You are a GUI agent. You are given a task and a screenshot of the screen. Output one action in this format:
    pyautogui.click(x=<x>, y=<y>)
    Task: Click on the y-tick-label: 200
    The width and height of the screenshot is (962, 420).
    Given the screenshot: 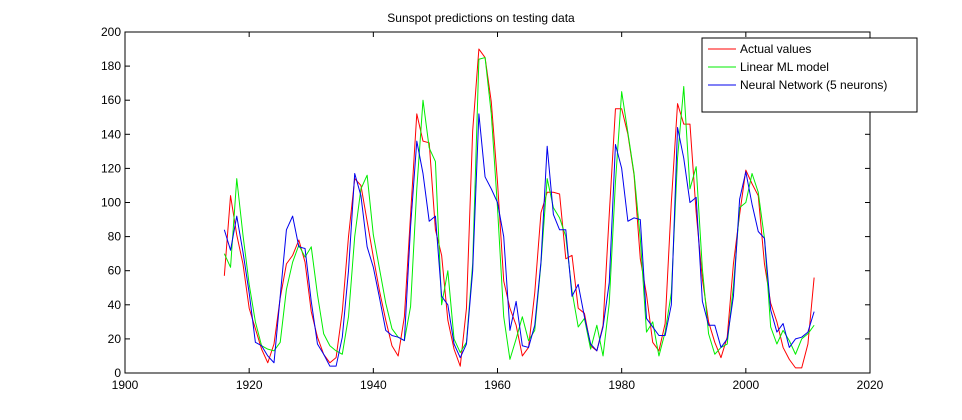 What is the action you would take?
    pyautogui.click(x=111, y=32)
    